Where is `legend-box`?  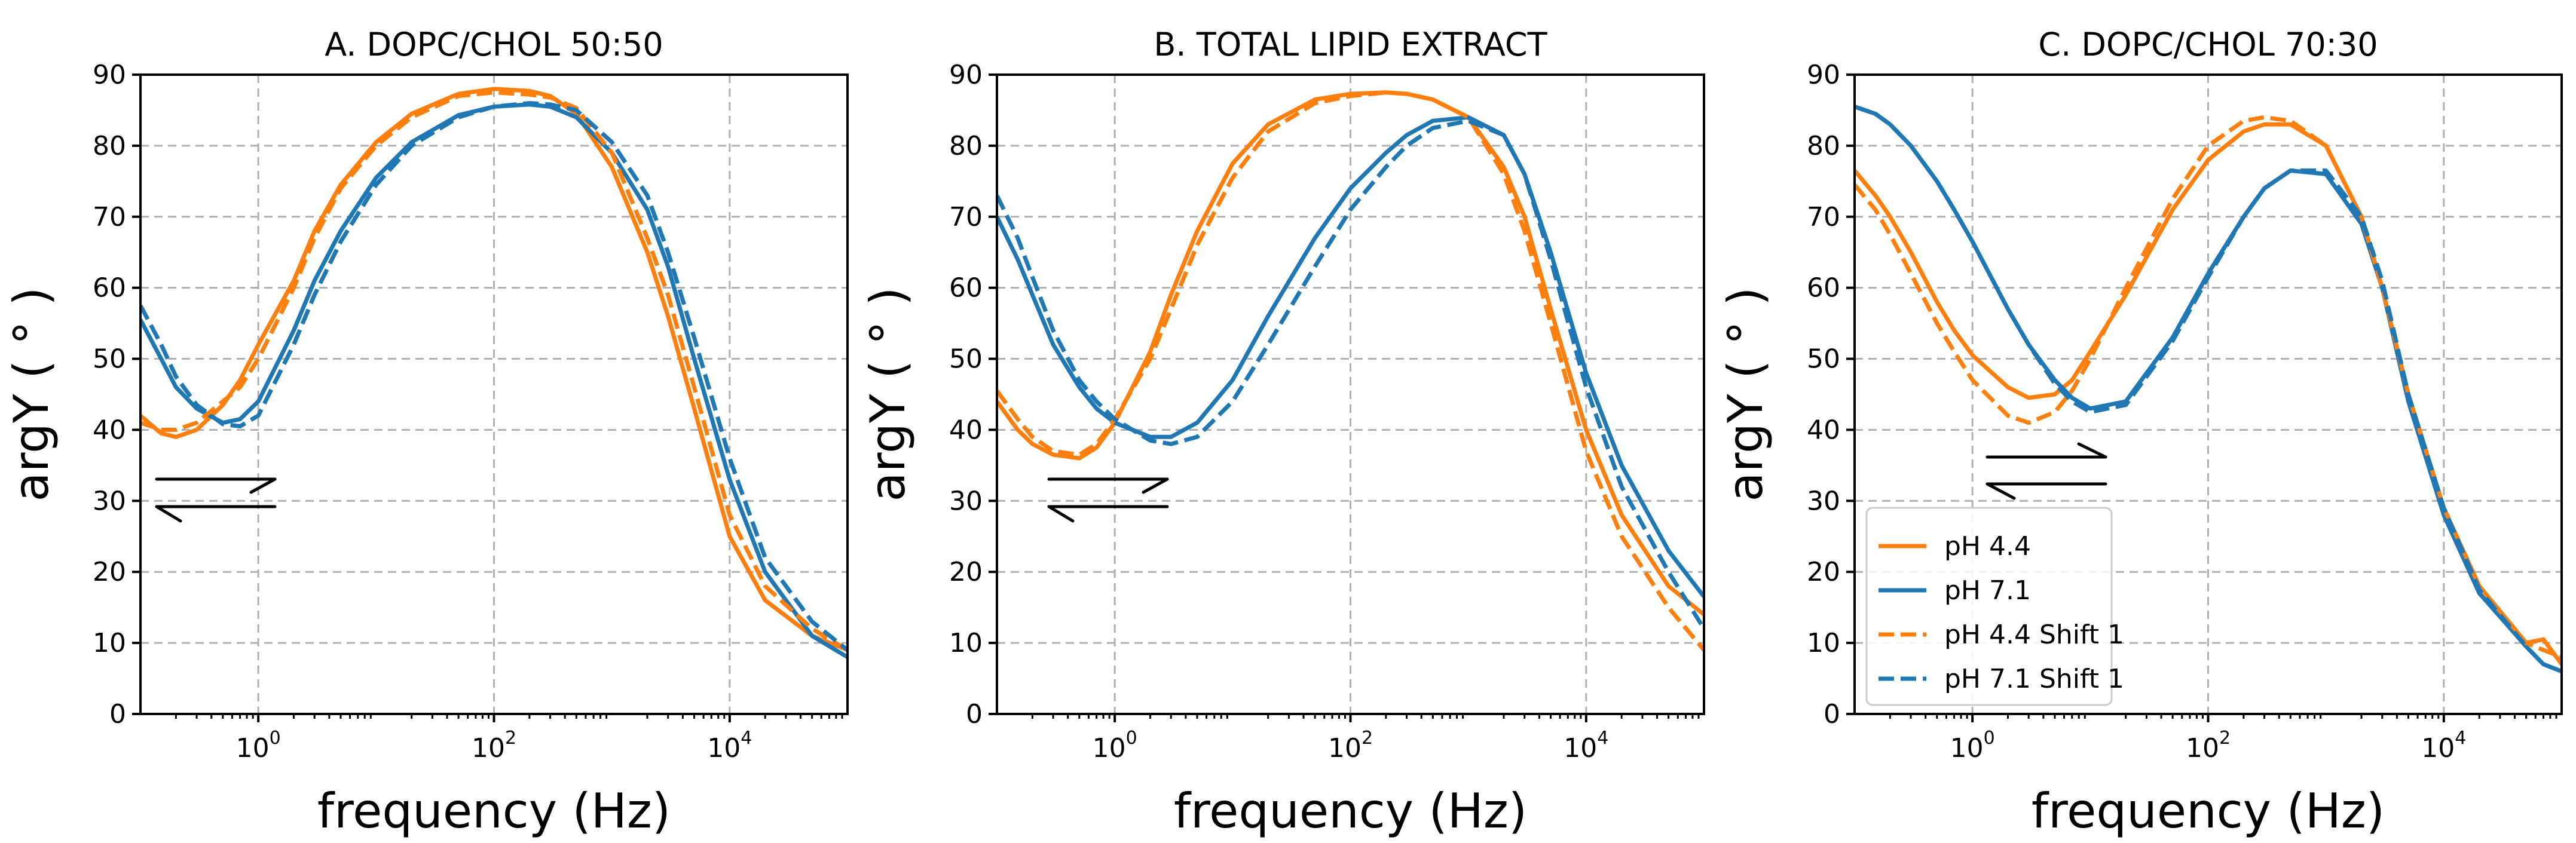
legend-box is located at coordinates (1989, 607).